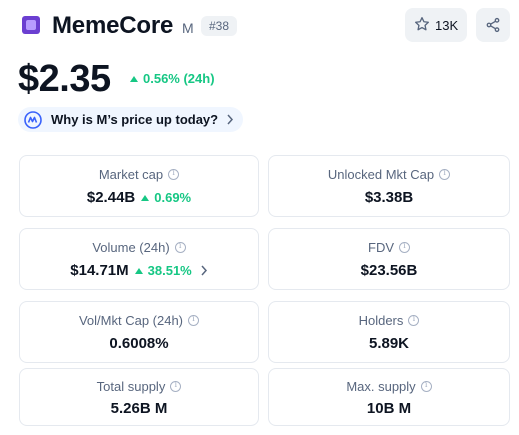 This screenshot has height=435, width=519. What do you see at coordinates (173, 197) in the screenshot?
I see `stat-change-value: 0.69%` at bounding box center [173, 197].